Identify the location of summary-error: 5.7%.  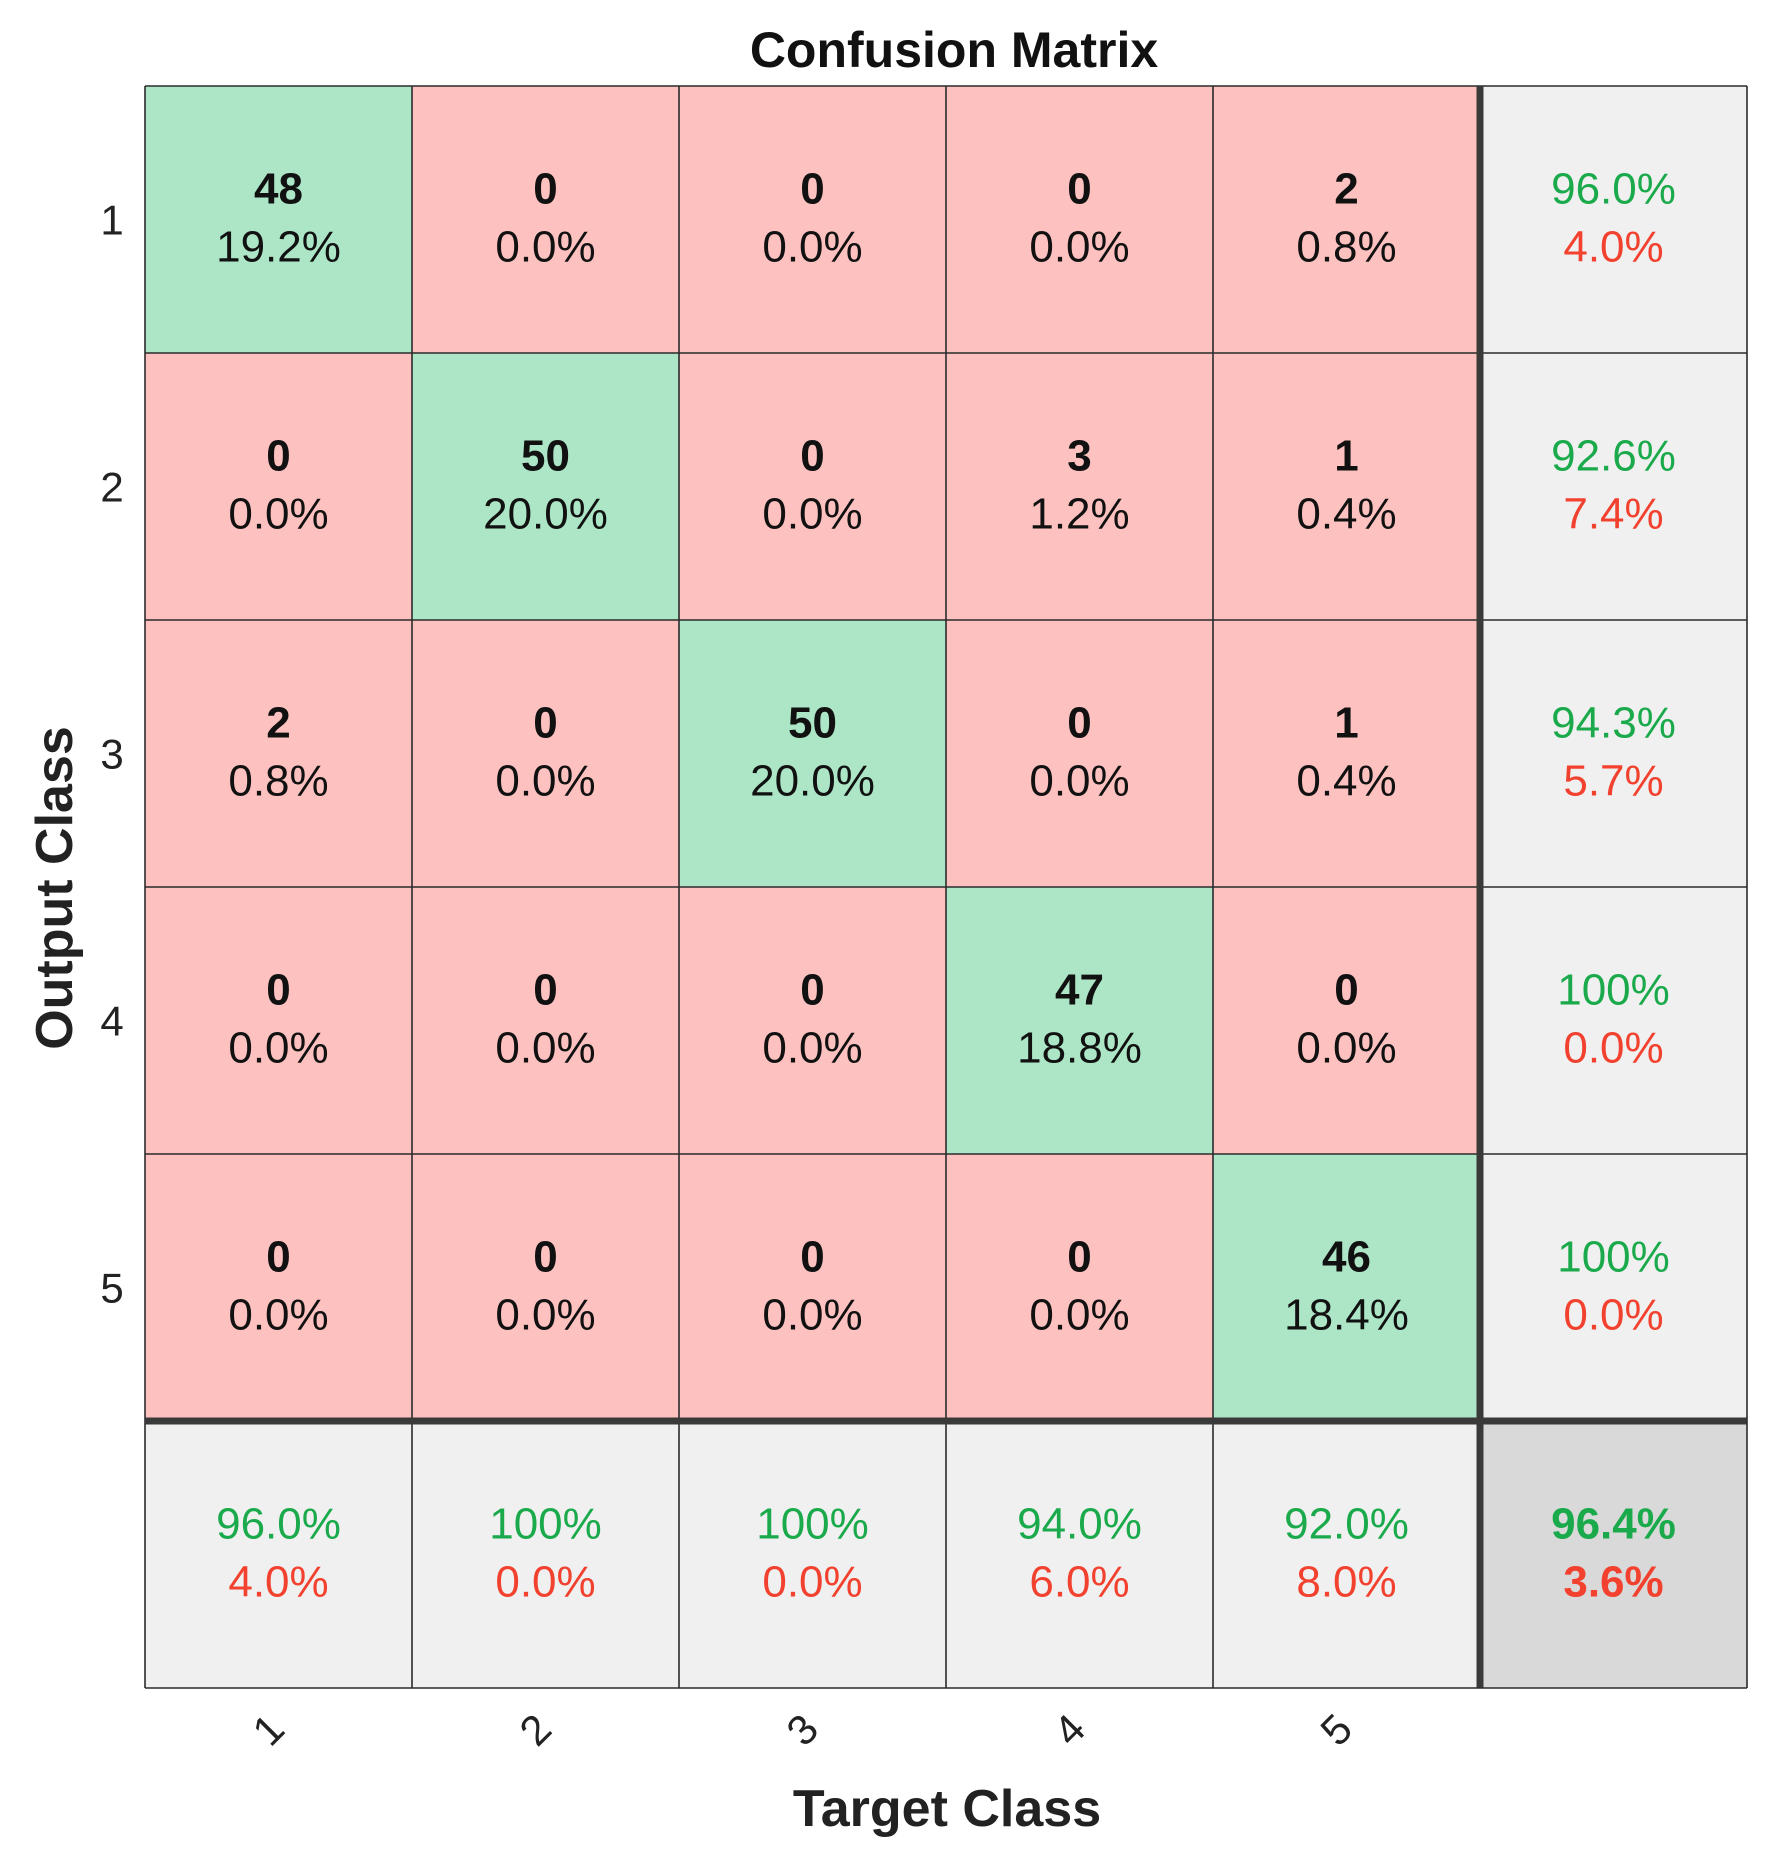
(1613, 781).